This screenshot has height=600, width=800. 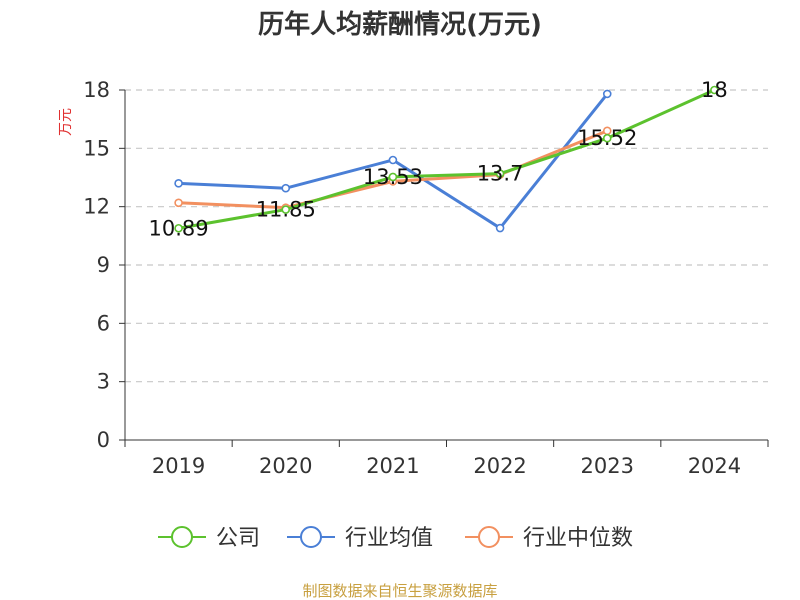 I want to click on legend-label: 行业均值, so click(x=389, y=538).